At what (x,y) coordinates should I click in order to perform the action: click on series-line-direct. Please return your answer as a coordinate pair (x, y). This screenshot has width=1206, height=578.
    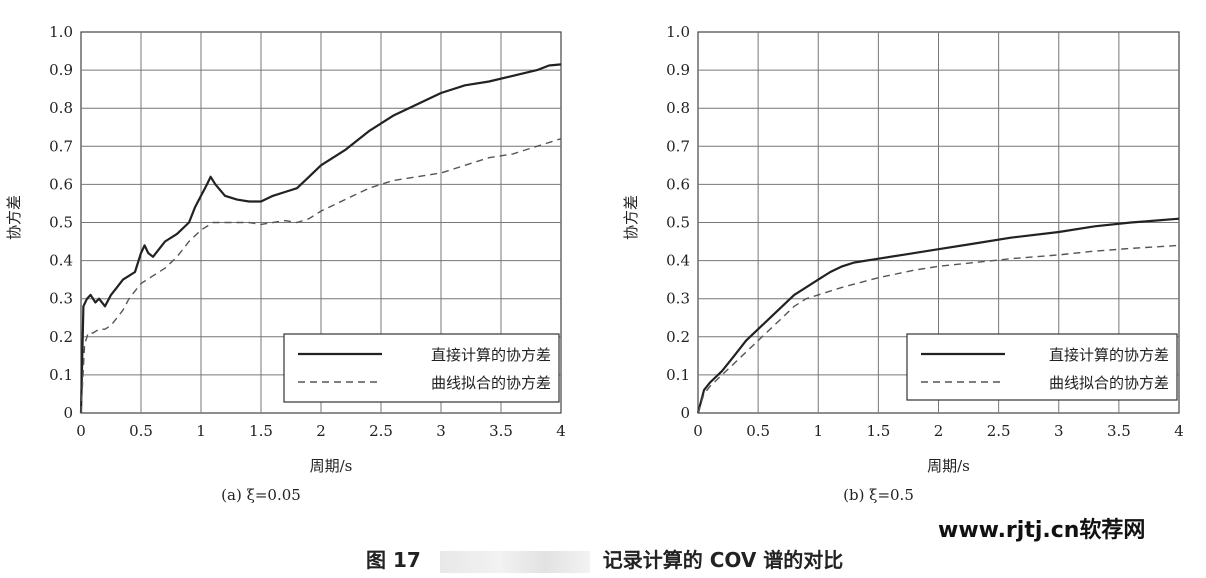
    Looking at the image, I should click on (938, 315).